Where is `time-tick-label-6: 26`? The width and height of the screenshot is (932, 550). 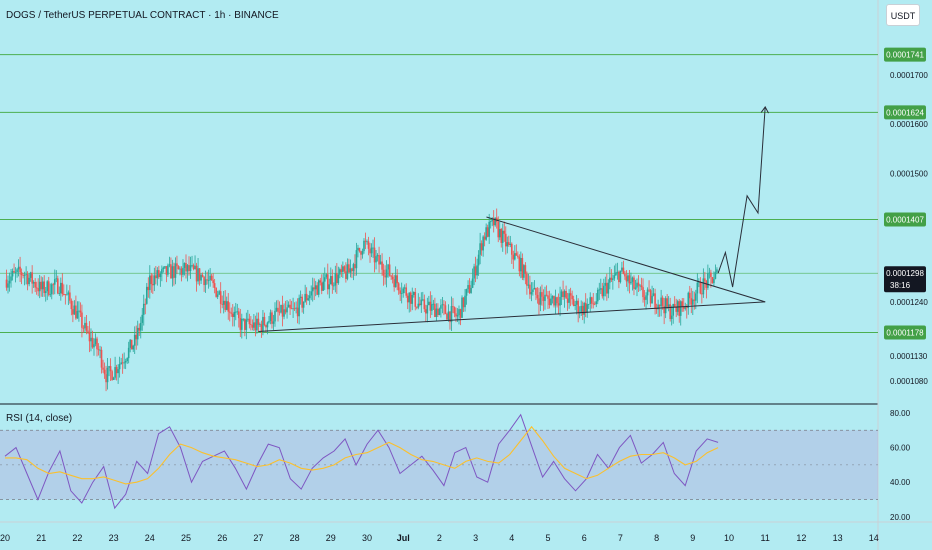 time-tick-label-6: 26 is located at coordinates (222, 538).